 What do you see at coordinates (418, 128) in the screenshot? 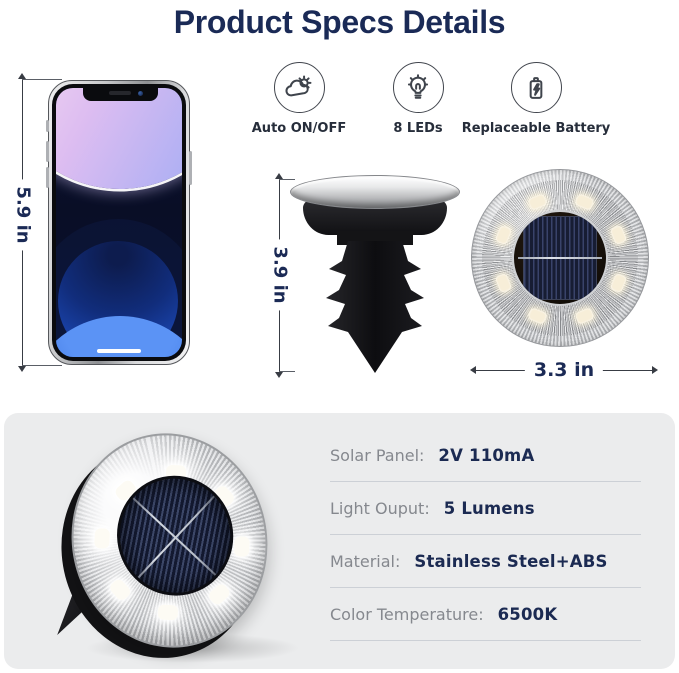
I see `feature-label: 8 LEDs` at bounding box center [418, 128].